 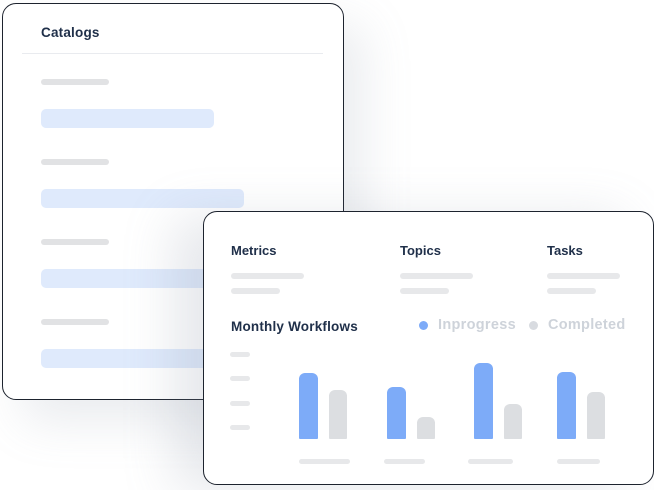 I want to click on catalogs-title: Catalogs, so click(x=70, y=32).